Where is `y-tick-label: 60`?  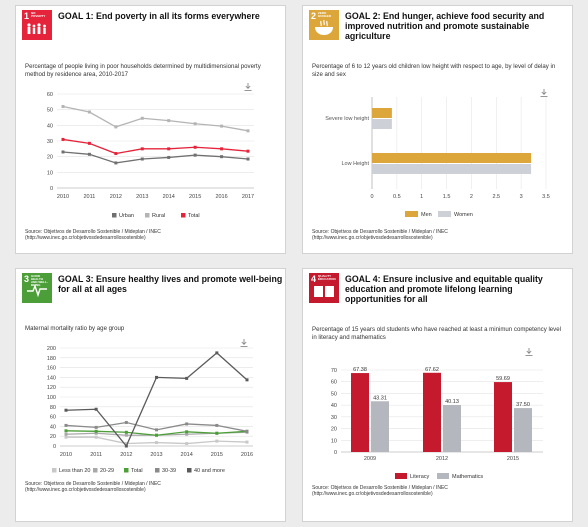
y-tick-label: 60 is located at coordinates (53, 418).